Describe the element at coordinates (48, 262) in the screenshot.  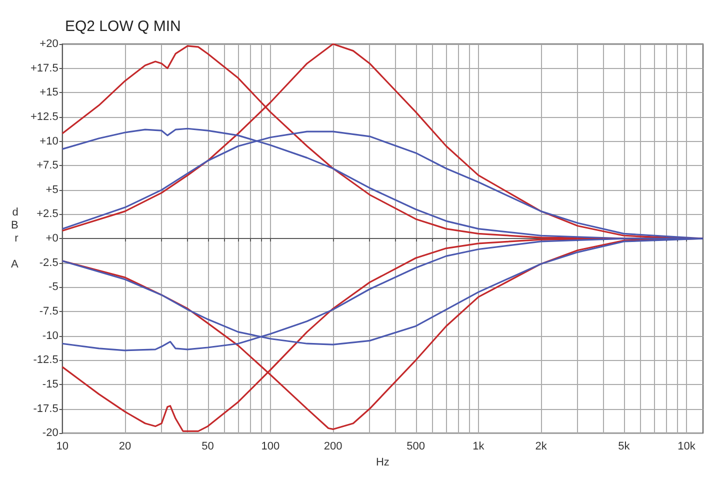
I see `y-tick-label: -2.5` at that location.